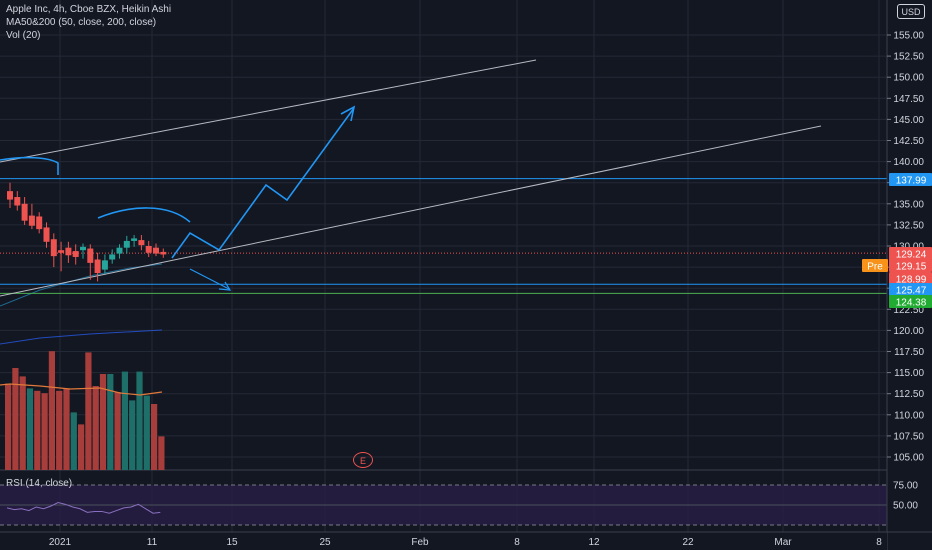  What do you see at coordinates (81, 22) in the screenshot?
I see `legend-ma: MA50&200 (50, close, 200, close)` at bounding box center [81, 22].